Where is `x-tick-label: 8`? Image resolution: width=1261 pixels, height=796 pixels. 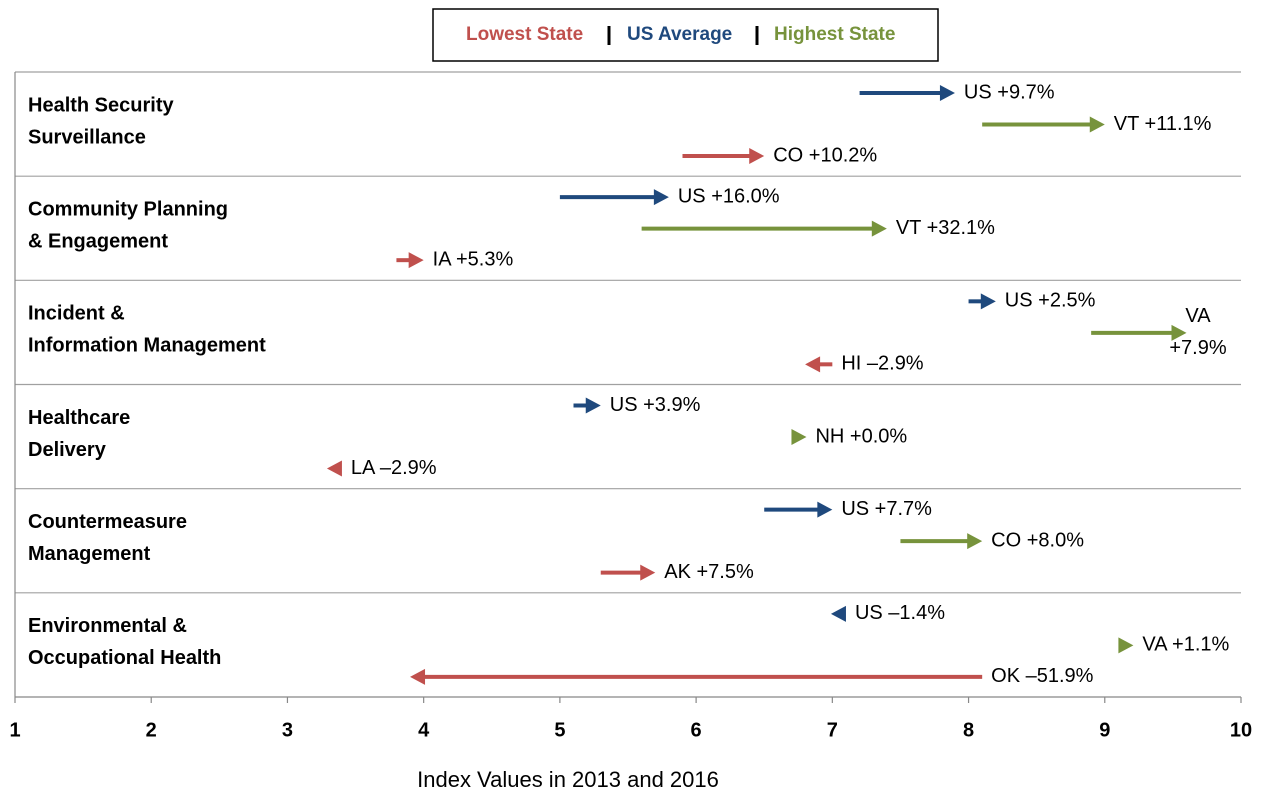 x-tick-label: 8 is located at coordinates (968, 730).